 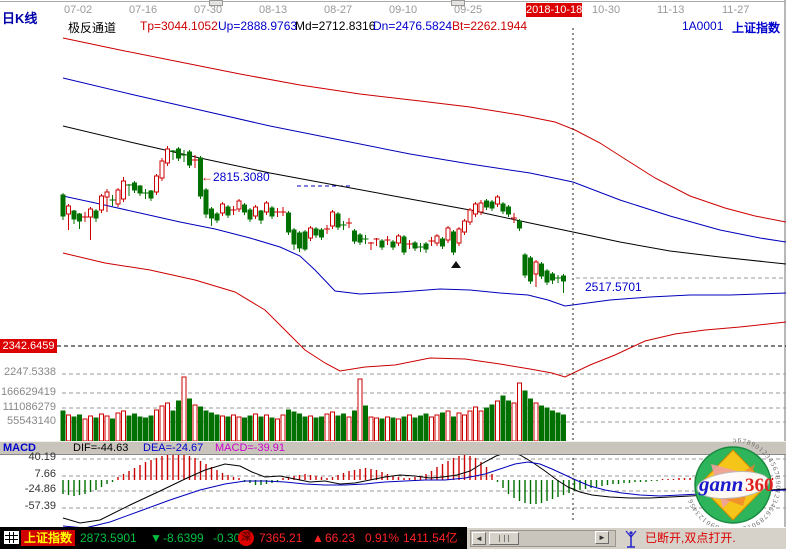 What do you see at coordinates (631, 538) in the screenshot?
I see `antenna-icon` at bounding box center [631, 538].